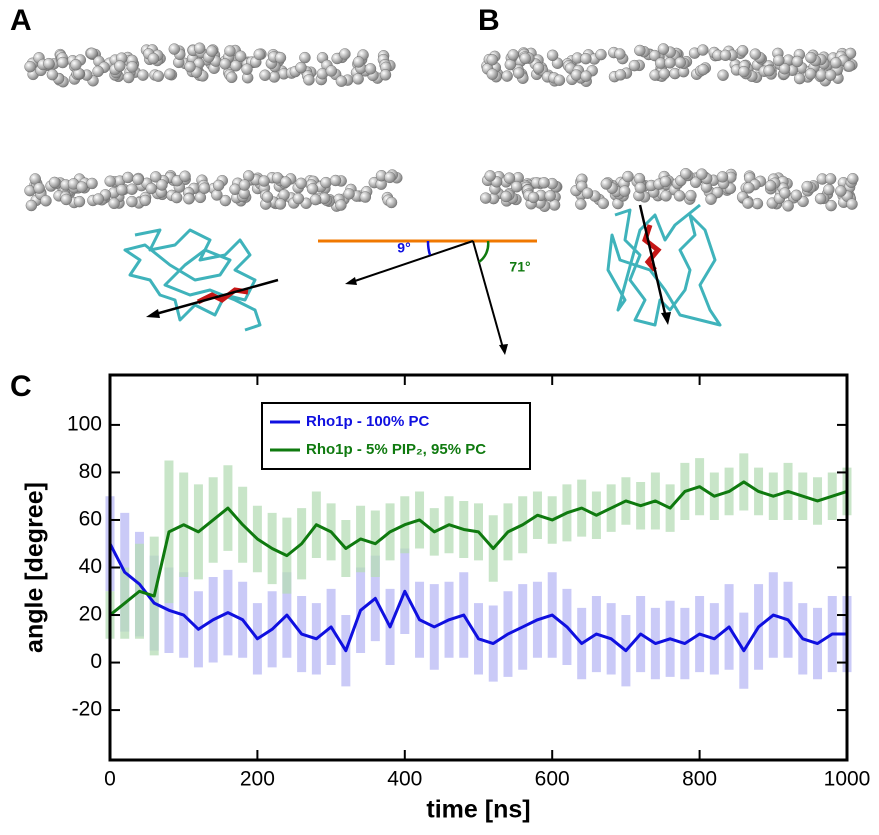  What do you see at coordinates (368, 421) in the screenshot?
I see `legend-label: Rho1p - 100% PC` at bounding box center [368, 421].